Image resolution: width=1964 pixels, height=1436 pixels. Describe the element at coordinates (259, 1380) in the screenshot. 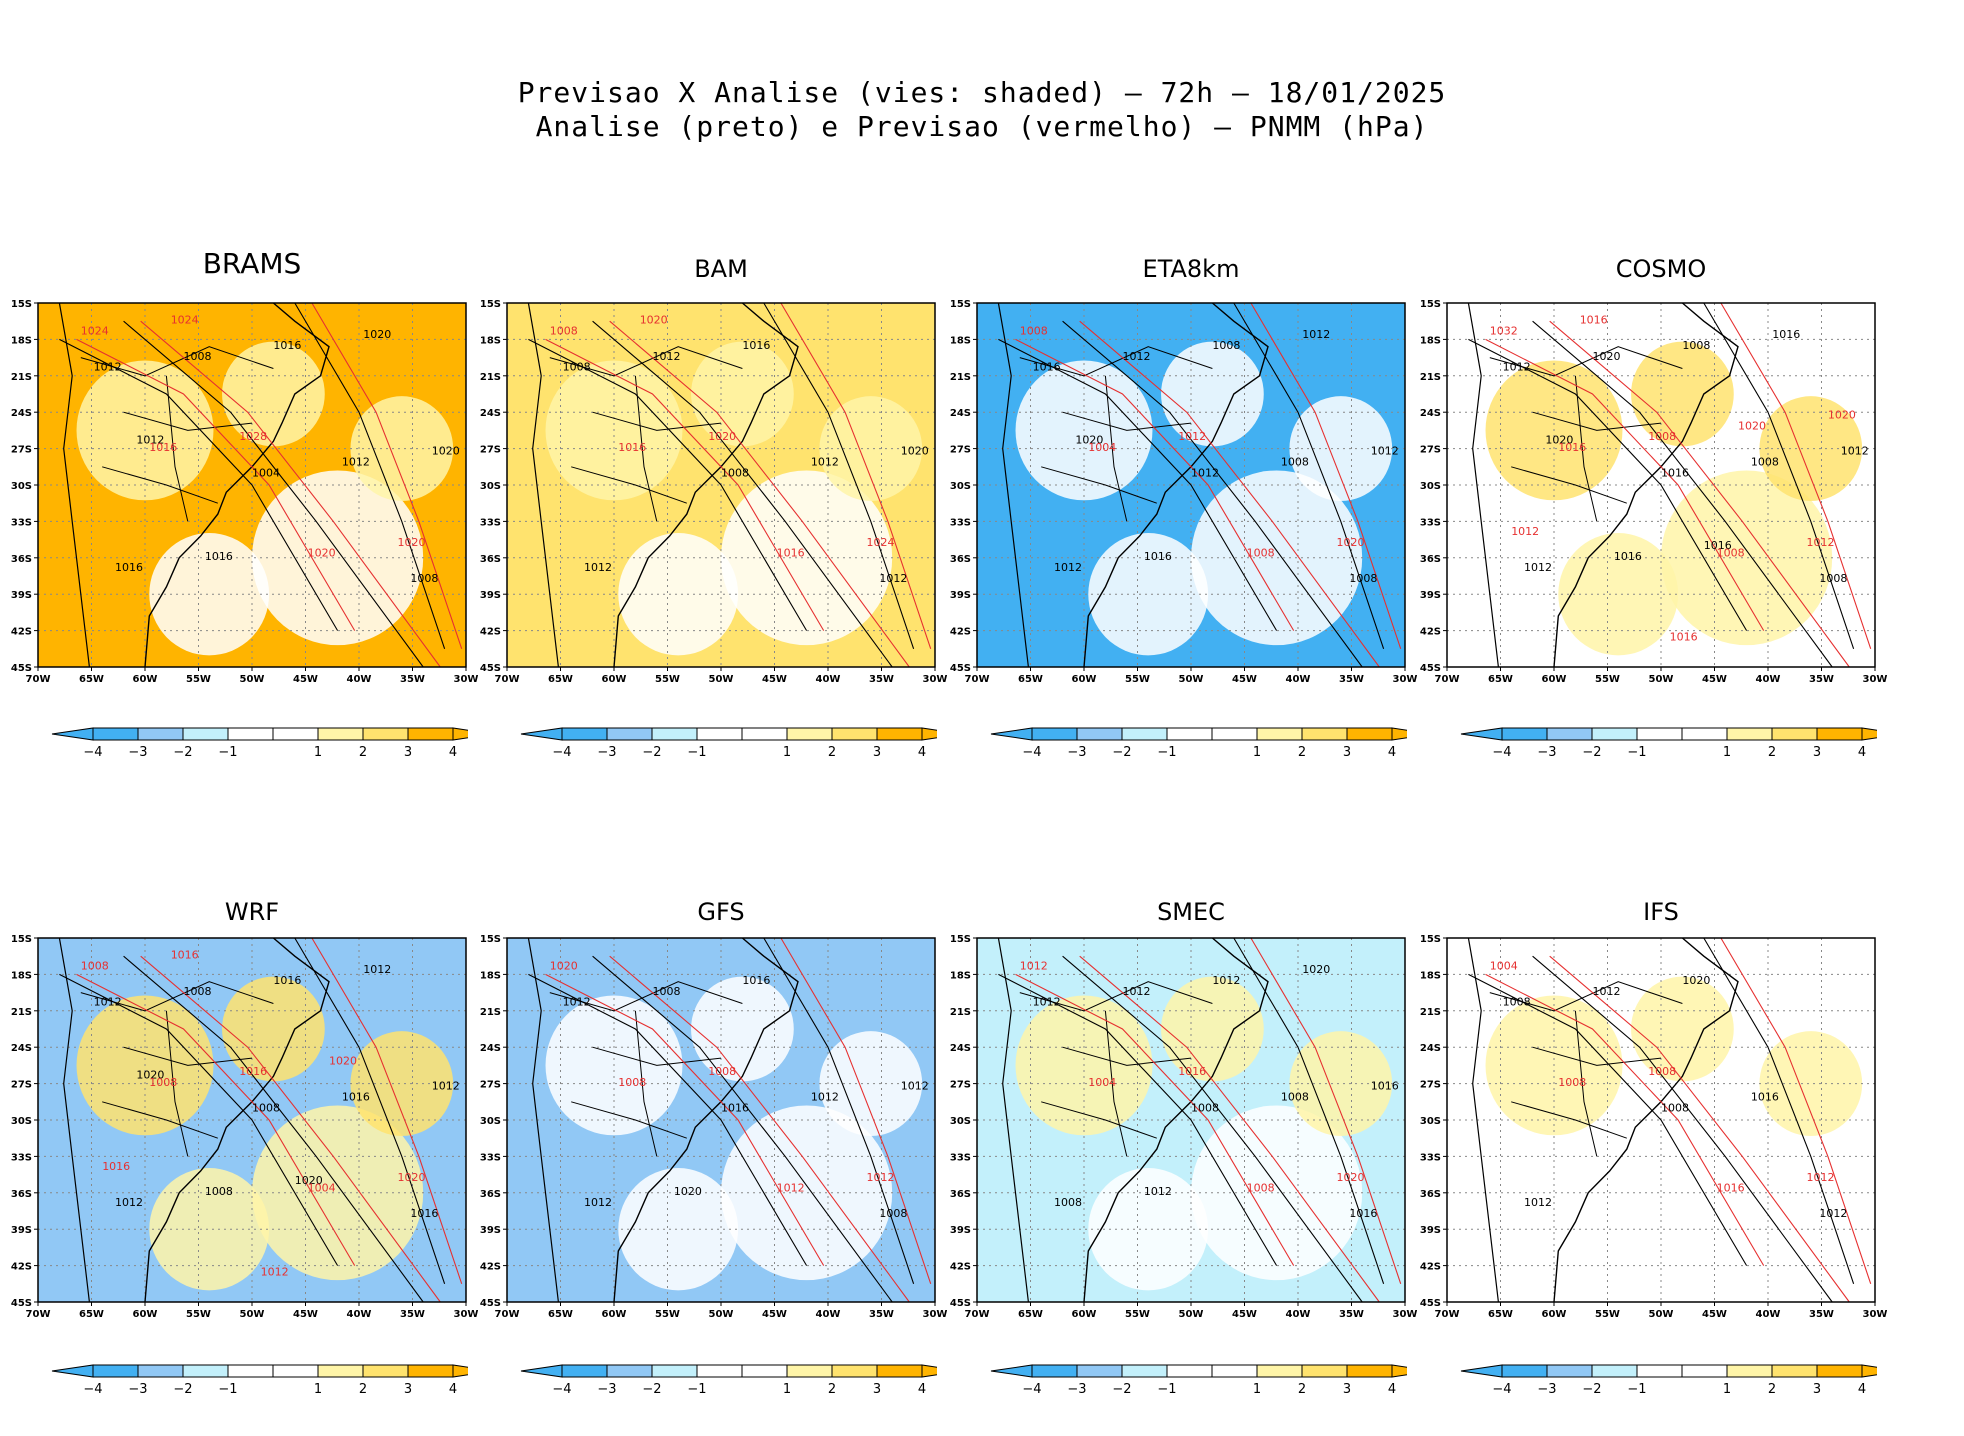

I see `colorbar-wrf: −4 −3 −2 −1 1 2 3 4` at that location.